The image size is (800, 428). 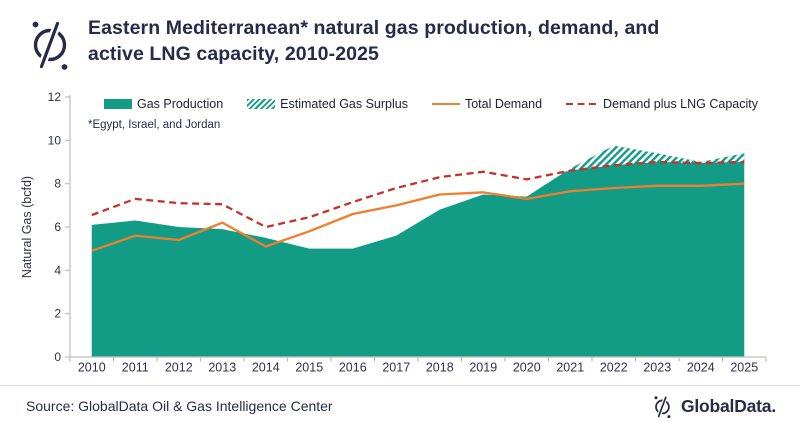 I want to click on legend-label: Estimated Gas Surplus, so click(x=344, y=104).